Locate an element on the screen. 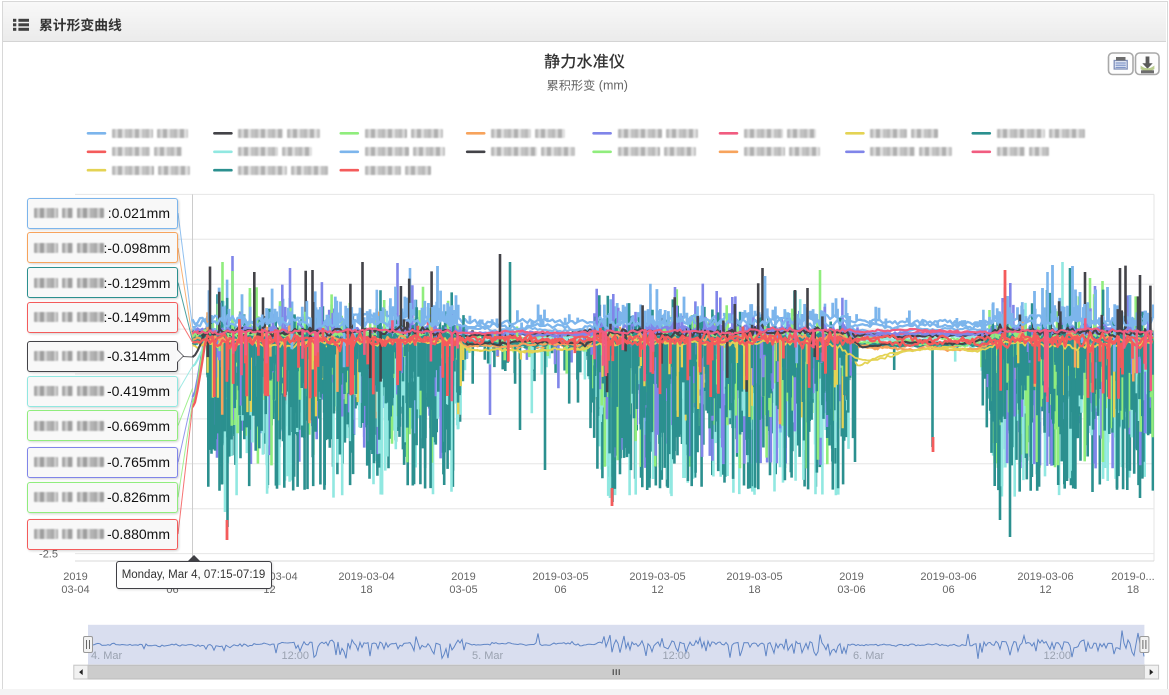  svg-text: 4. Mar is located at coordinates (107, 656).